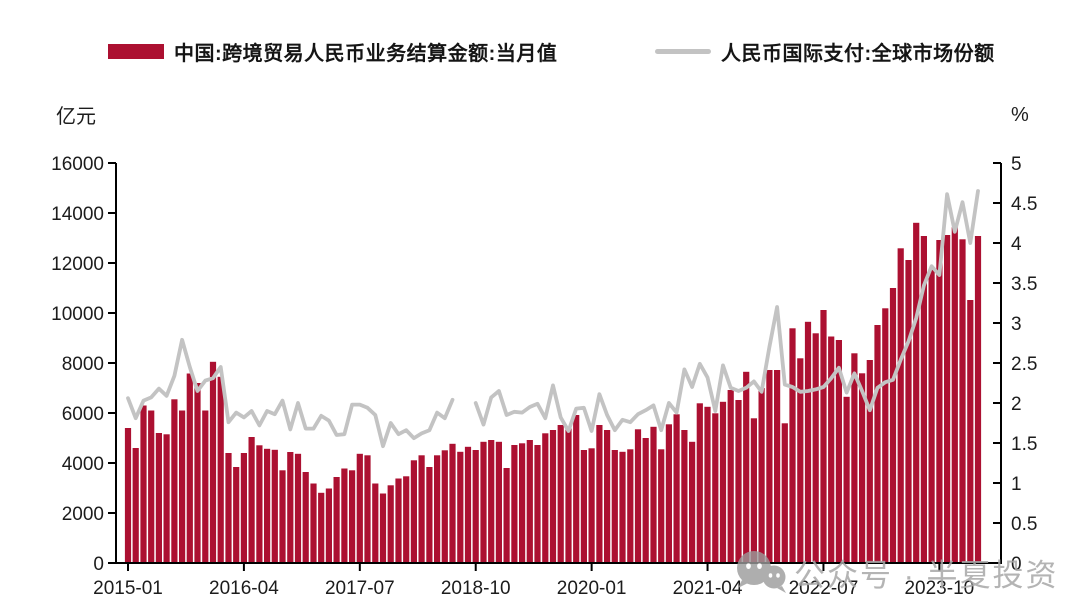  Describe the element at coordinates (128, 588) in the screenshot. I see `x-axis-tick-label: 2015-01` at that location.